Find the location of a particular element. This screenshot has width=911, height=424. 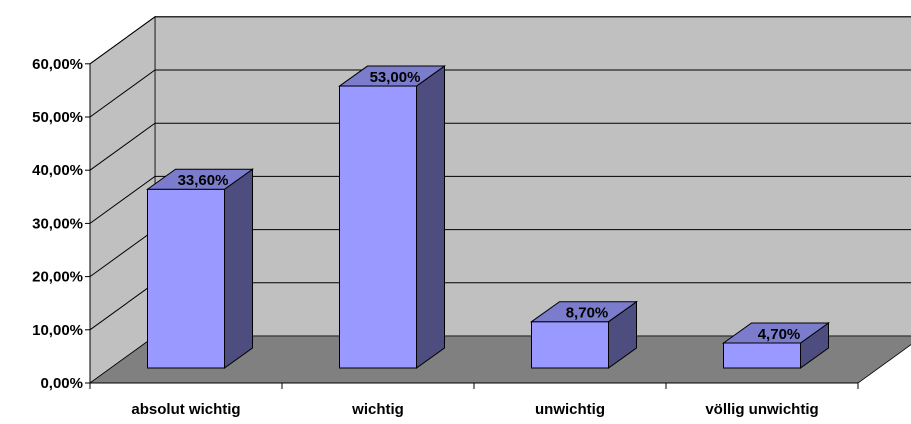

data-label: 33,60% is located at coordinates (203, 180).